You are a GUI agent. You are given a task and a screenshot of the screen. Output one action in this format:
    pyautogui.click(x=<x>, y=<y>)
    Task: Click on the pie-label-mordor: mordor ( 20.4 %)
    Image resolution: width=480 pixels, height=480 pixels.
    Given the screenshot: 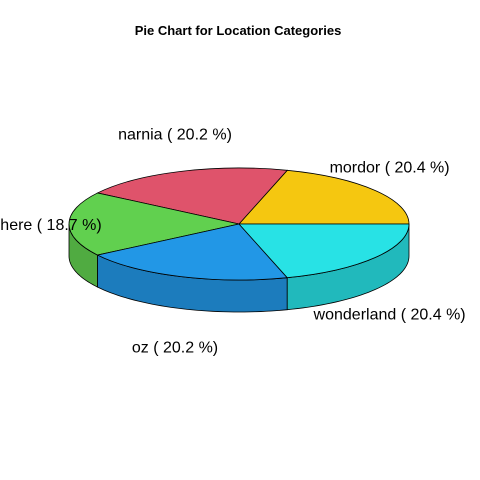 What is the action you would take?
    pyautogui.click(x=390, y=168)
    